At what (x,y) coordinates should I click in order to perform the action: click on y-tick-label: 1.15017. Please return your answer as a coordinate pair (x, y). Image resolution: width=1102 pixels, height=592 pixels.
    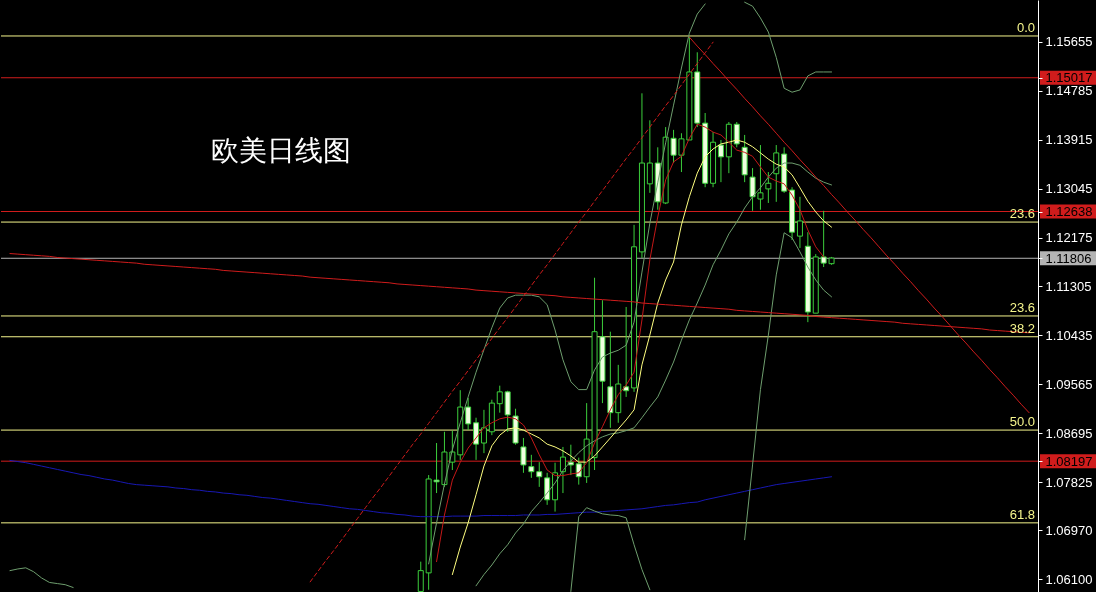
    Looking at the image, I should click on (1069, 78).